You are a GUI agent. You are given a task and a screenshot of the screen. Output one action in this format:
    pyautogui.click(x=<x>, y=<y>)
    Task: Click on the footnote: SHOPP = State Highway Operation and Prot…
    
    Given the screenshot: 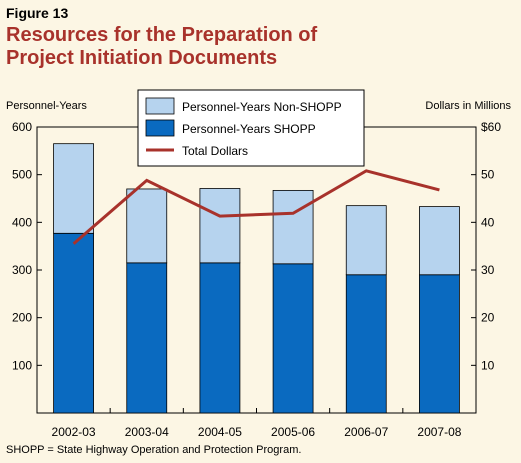 What is the action you would take?
    pyautogui.click(x=154, y=450)
    